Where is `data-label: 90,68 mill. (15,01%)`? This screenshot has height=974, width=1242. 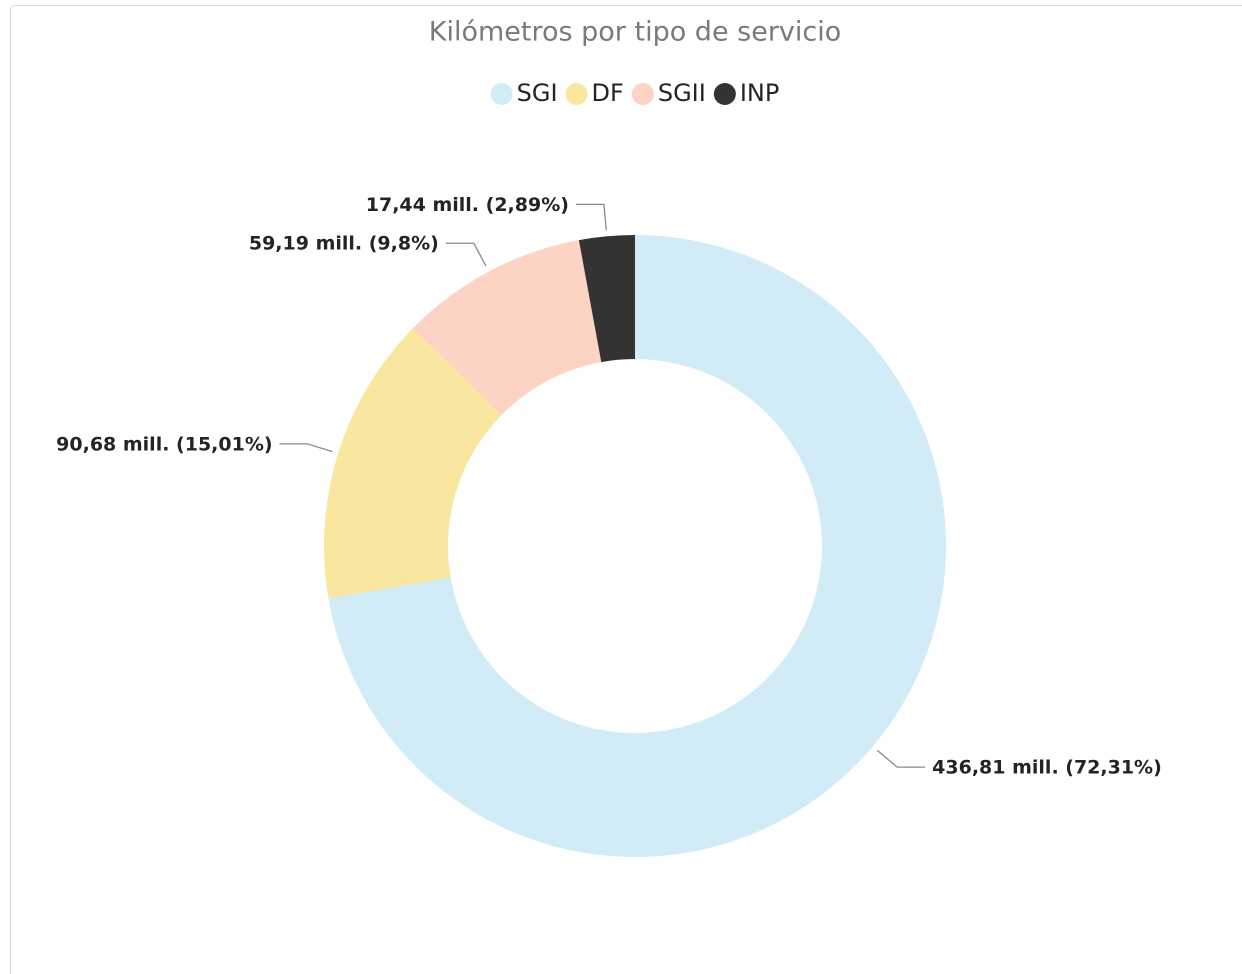 data-label: 90,68 mill. (15,01%) is located at coordinates (164, 444).